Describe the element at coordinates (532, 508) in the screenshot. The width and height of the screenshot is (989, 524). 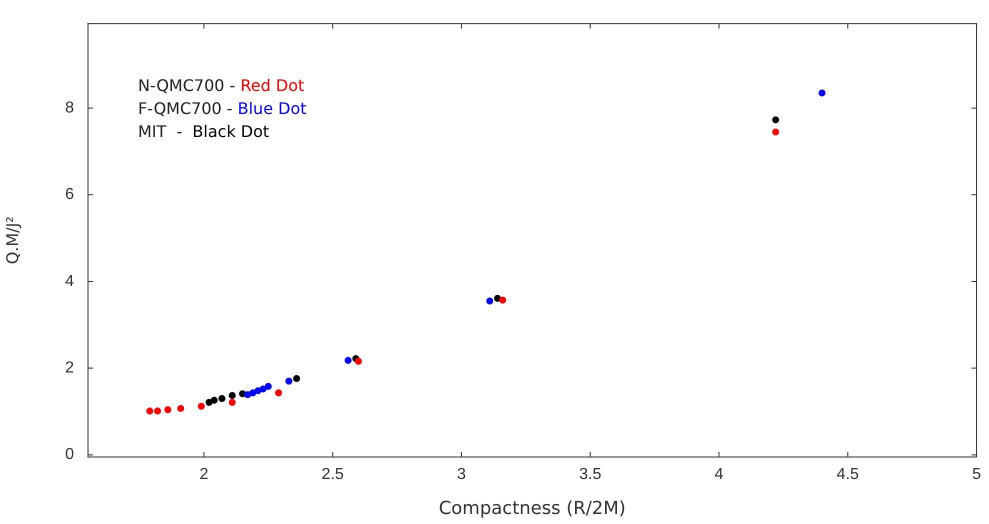
I see `x-axis-title: Compactness (R/2M)` at that location.